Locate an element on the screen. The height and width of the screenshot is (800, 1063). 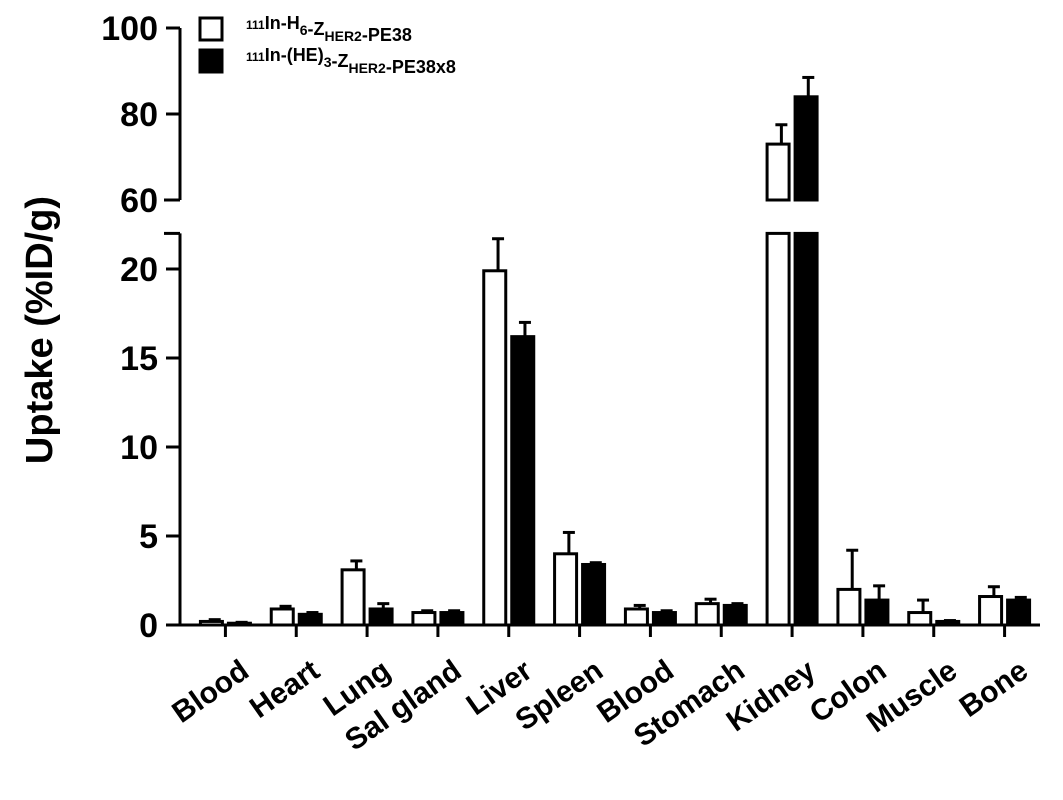
category-label: Blood is located at coordinates (210, 692).